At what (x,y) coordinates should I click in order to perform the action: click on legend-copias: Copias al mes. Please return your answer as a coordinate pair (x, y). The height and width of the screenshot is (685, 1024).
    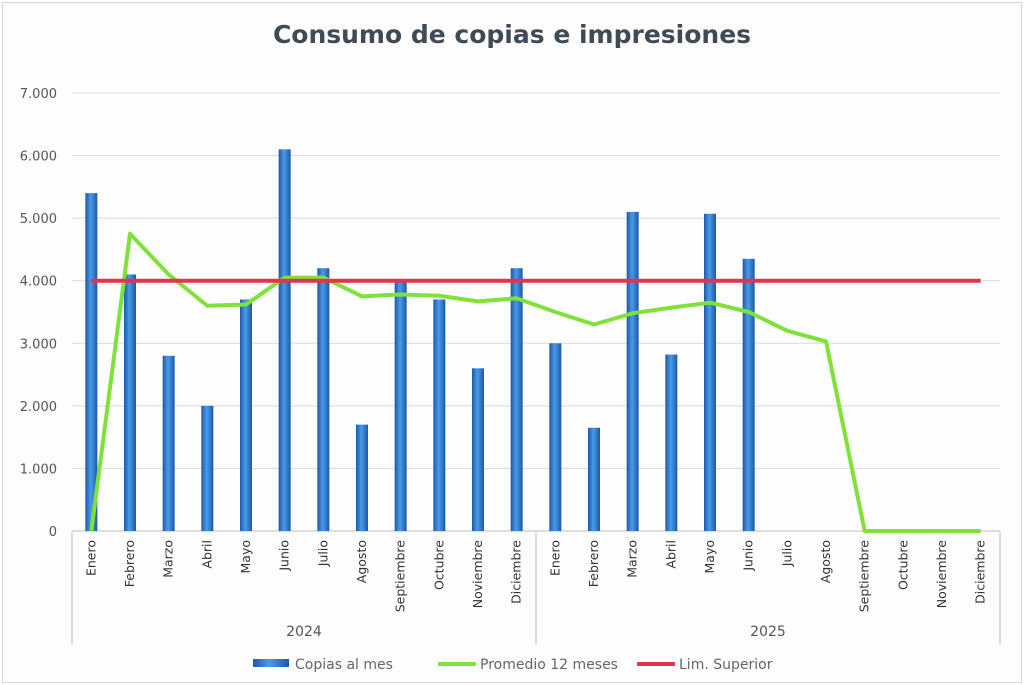
    Looking at the image, I should click on (344, 665).